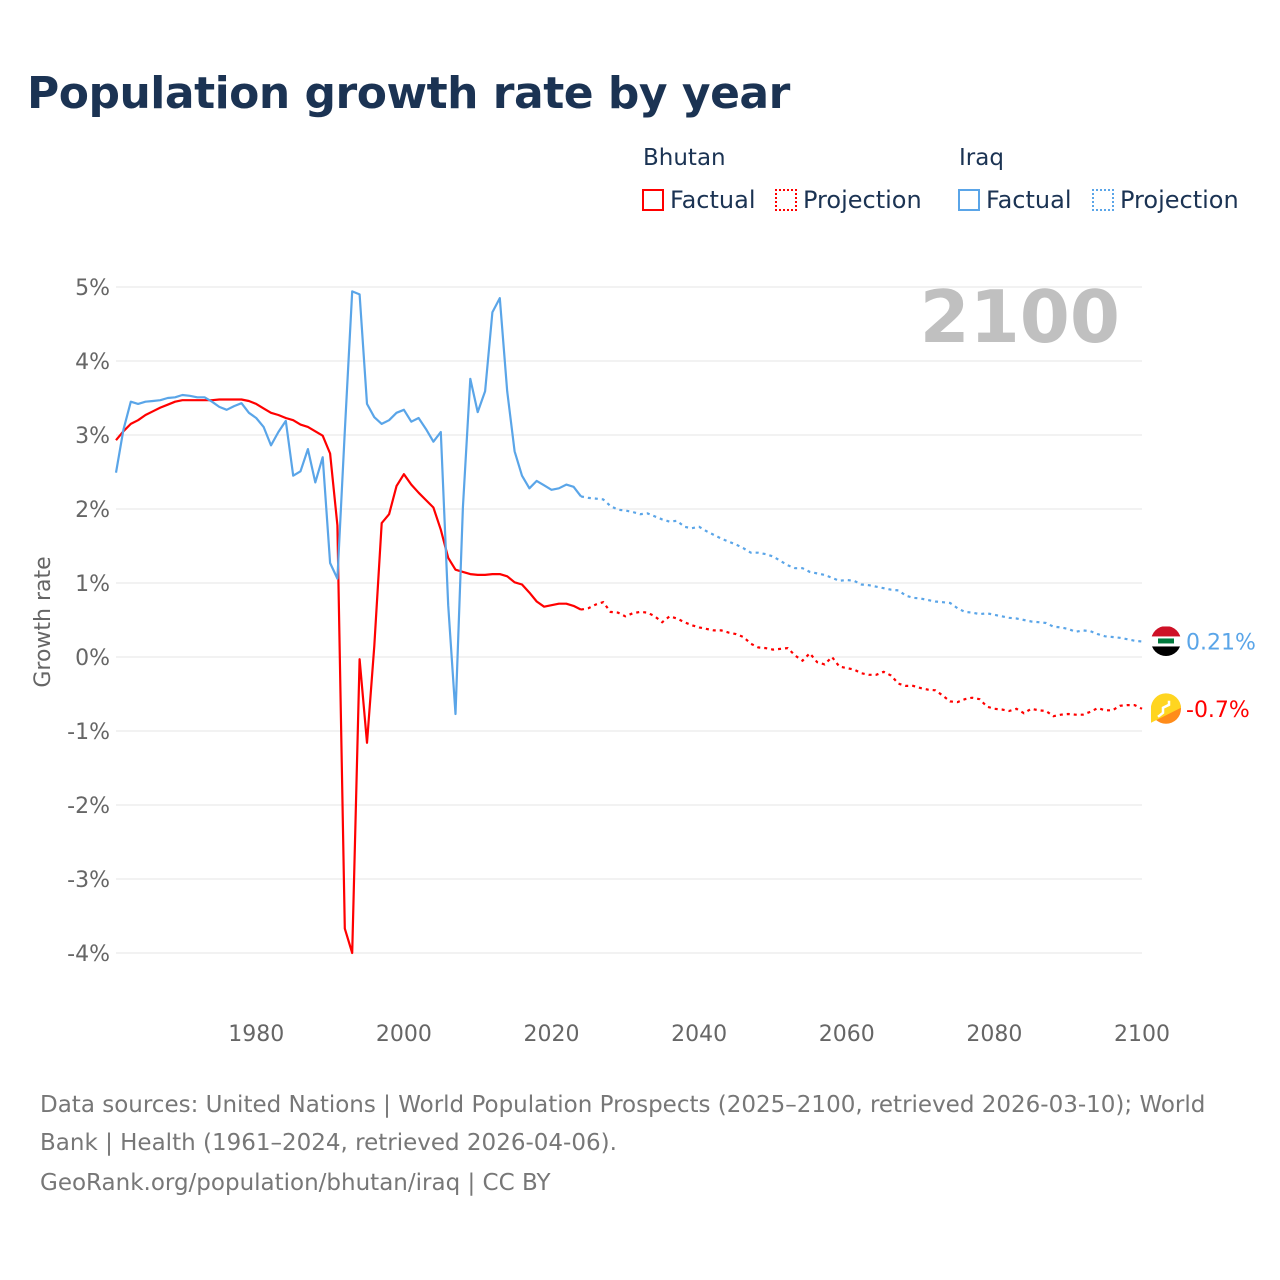  What do you see at coordinates (551, 1034) in the screenshot?
I see `x-tick-label: 2020` at bounding box center [551, 1034].